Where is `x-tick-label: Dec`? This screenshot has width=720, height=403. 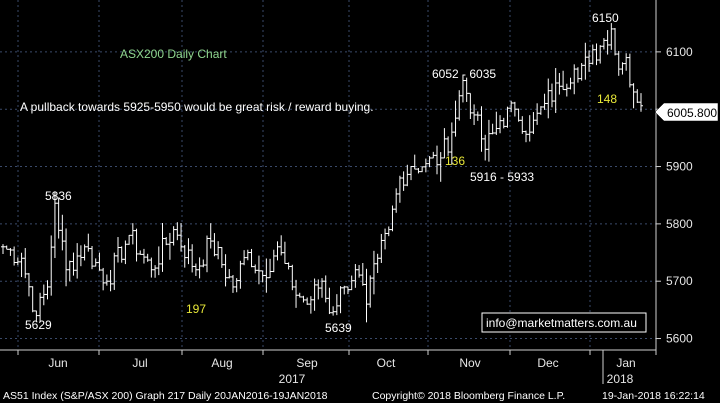
x-tick-label: Dec is located at coordinates (547, 363).